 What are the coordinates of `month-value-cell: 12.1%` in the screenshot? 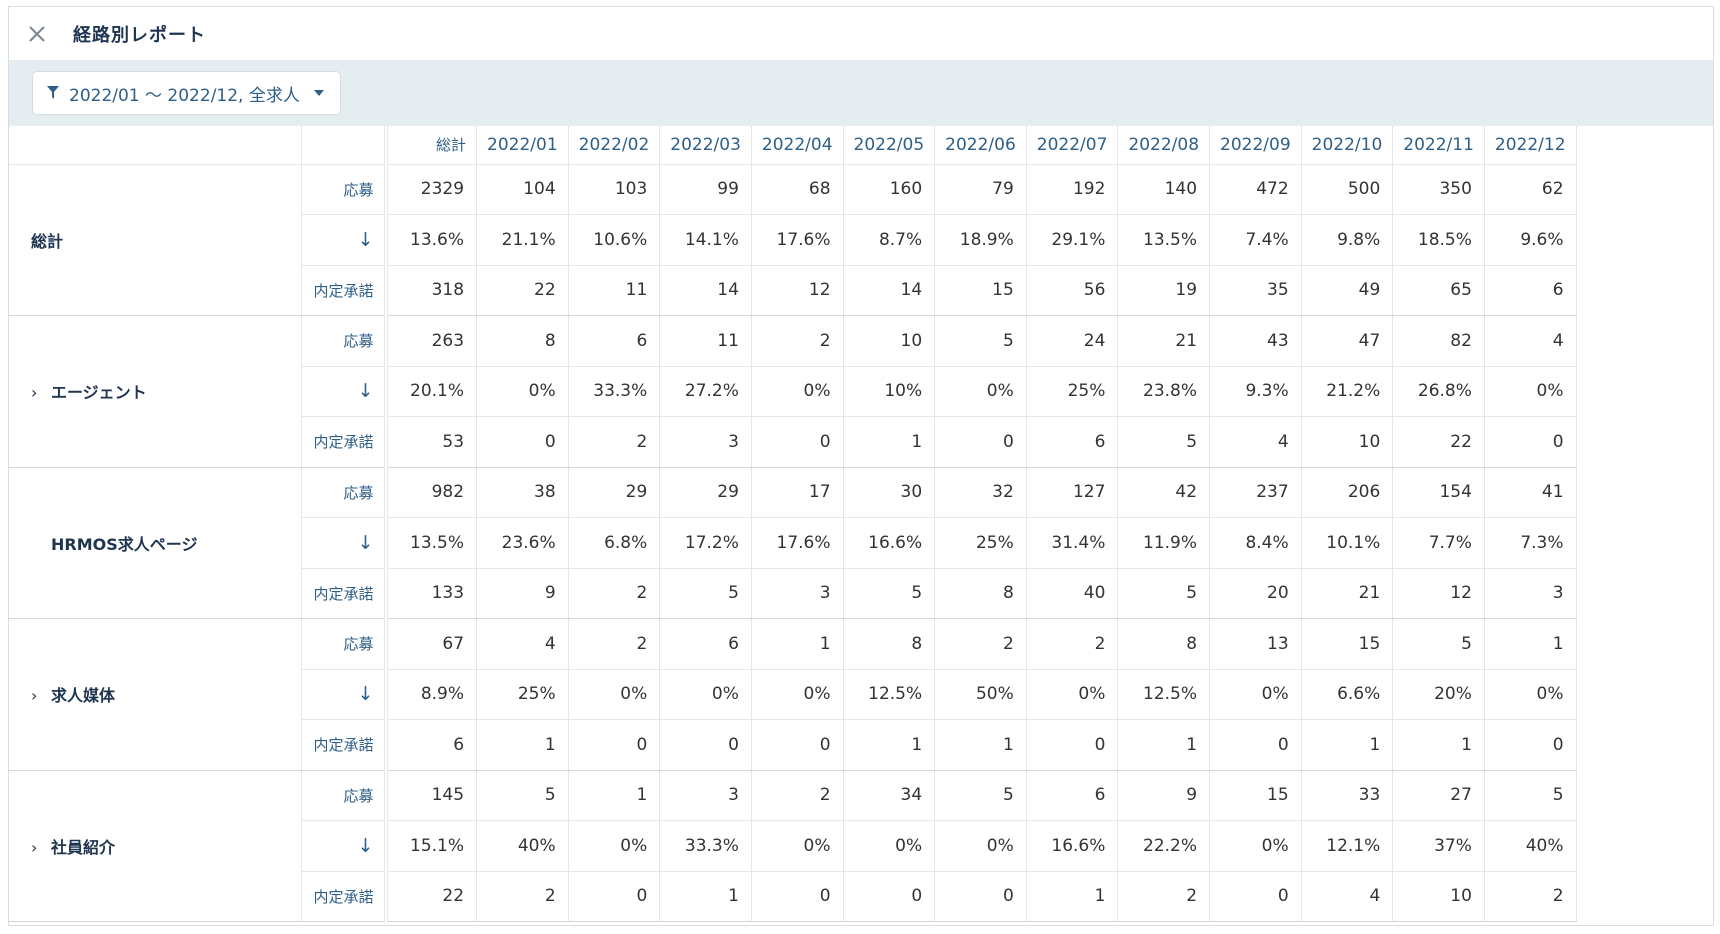 It's located at (1347, 846).